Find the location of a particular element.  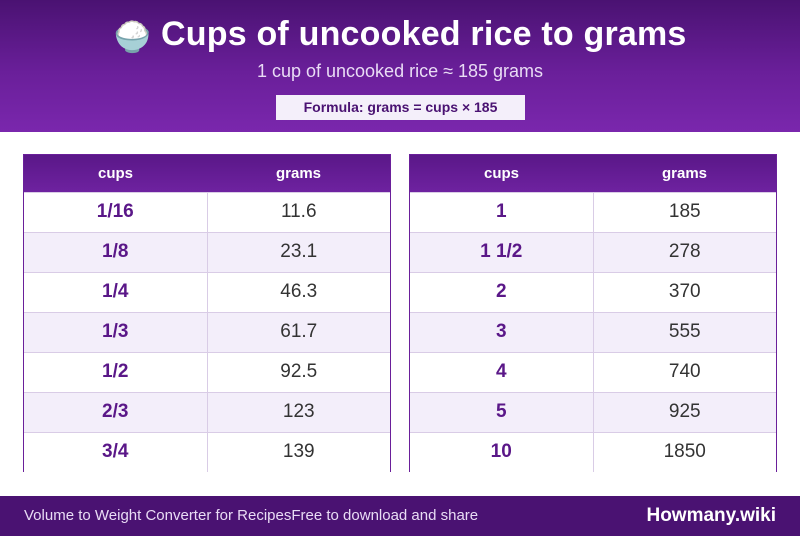

table-row: 3/4 139 is located at coordinates (207, 451).